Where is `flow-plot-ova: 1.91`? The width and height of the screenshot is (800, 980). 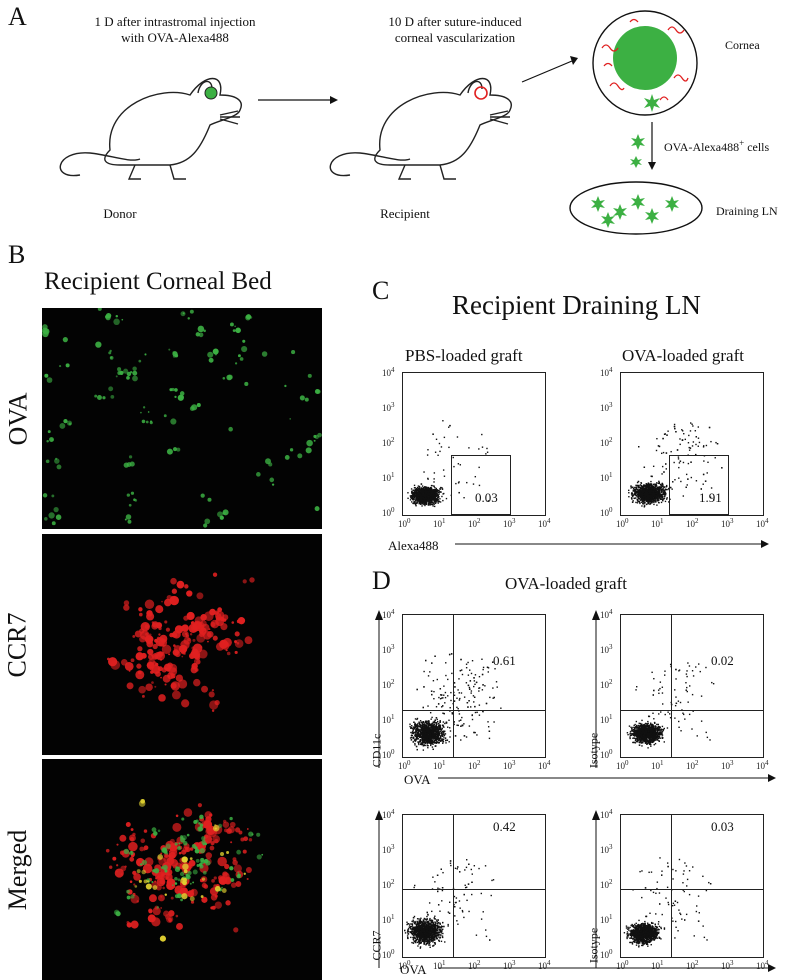 flow-plot-ova: 1.91 is located at coordinates (692, 444).